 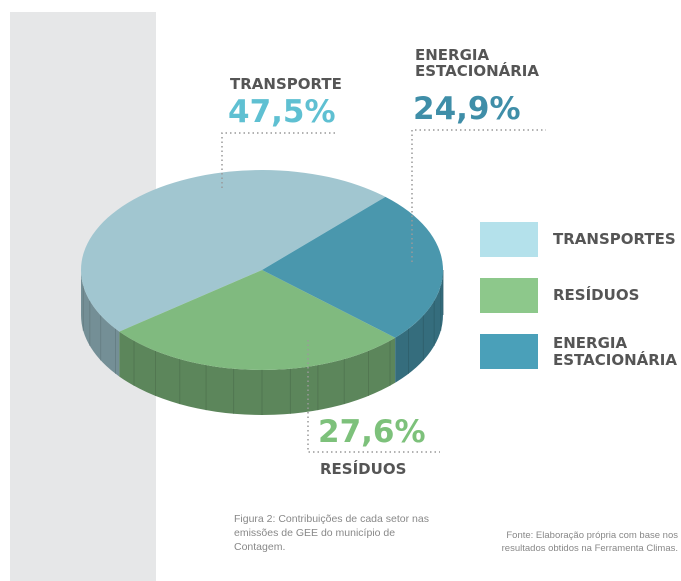 I want to click on slice-value: 24,9%, so click(x=467, y=109).